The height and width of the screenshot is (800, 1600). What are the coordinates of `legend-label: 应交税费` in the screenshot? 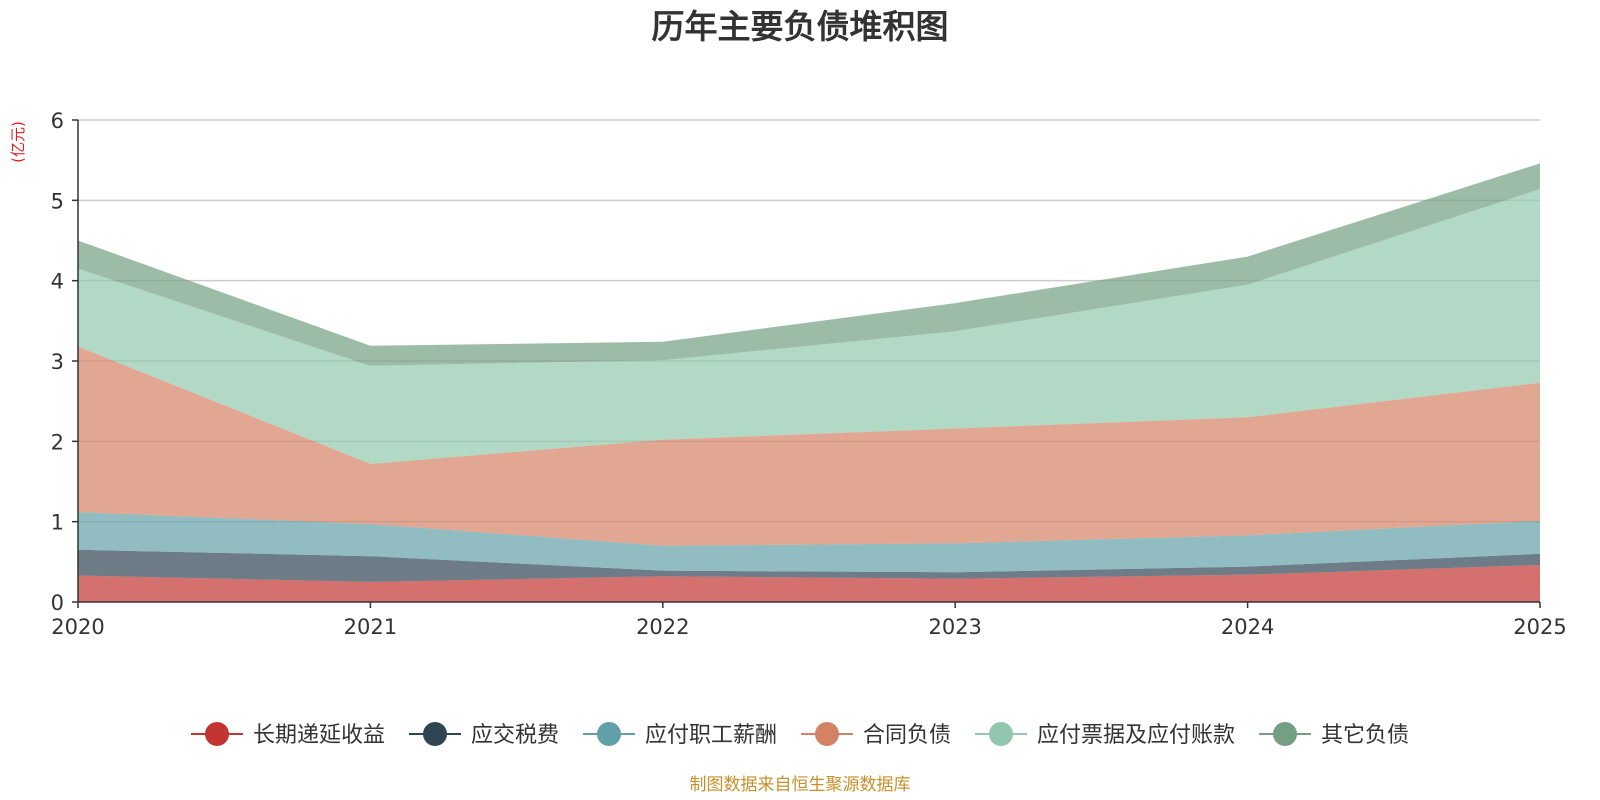 It's located at (515, 735).